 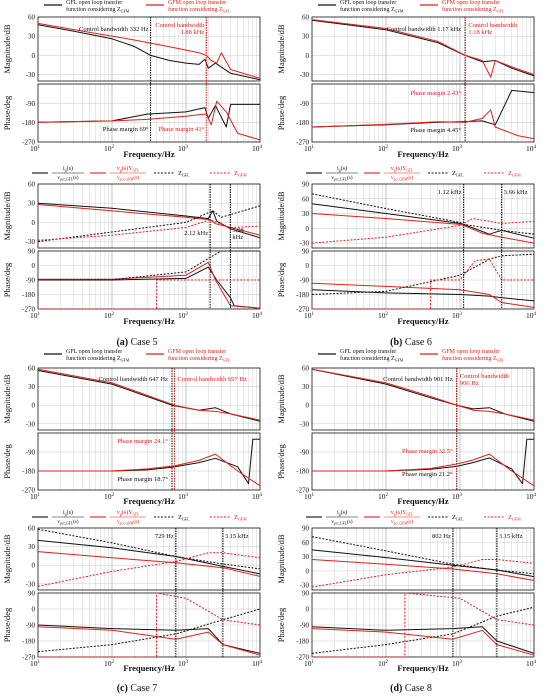 I want to click on case7_imp-phase-tick-label: 0, so click(x=34, y=610).